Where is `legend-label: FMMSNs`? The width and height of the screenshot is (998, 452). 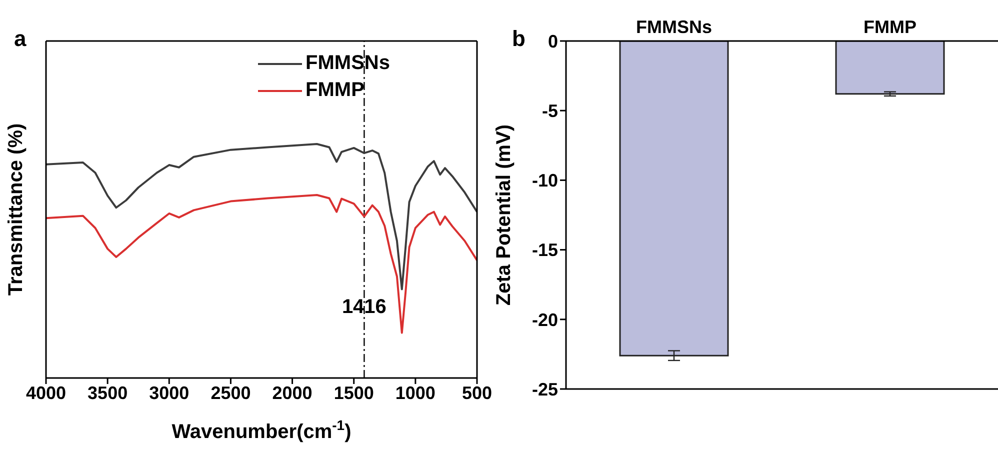
legend-label: FMMSNs is located at coordinates (348, 63).